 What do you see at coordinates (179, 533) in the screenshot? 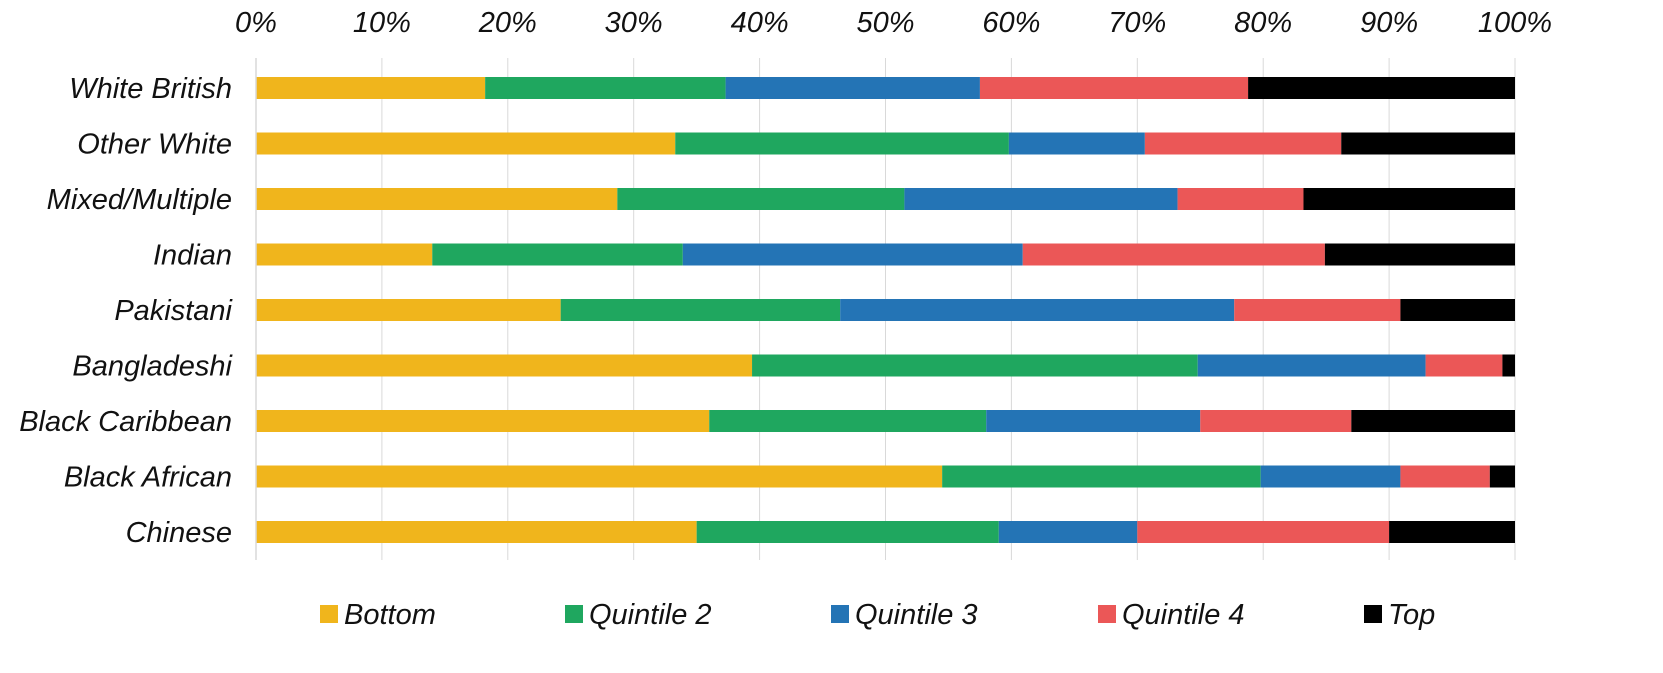
I see `category-label: Chinese` at bounding box center [179, 533].